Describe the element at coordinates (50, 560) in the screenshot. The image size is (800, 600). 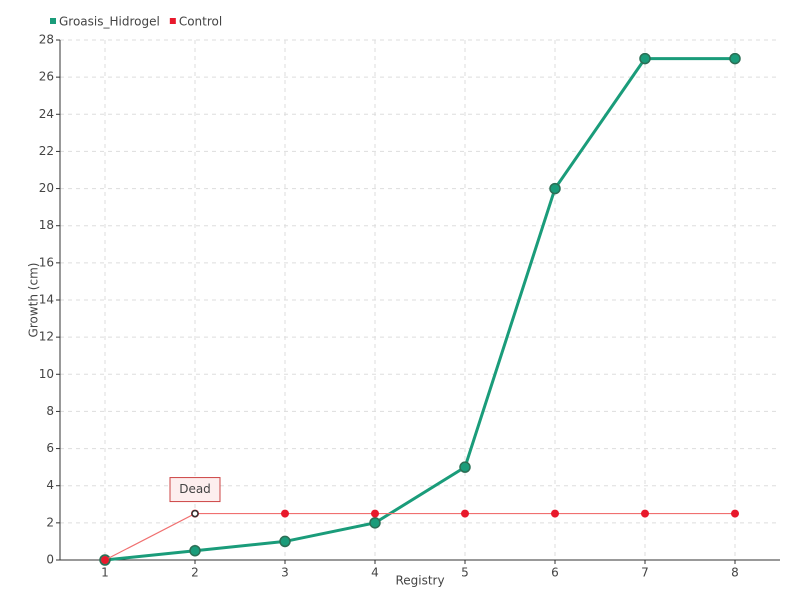
I see `y-tick-label: 0` at that location.